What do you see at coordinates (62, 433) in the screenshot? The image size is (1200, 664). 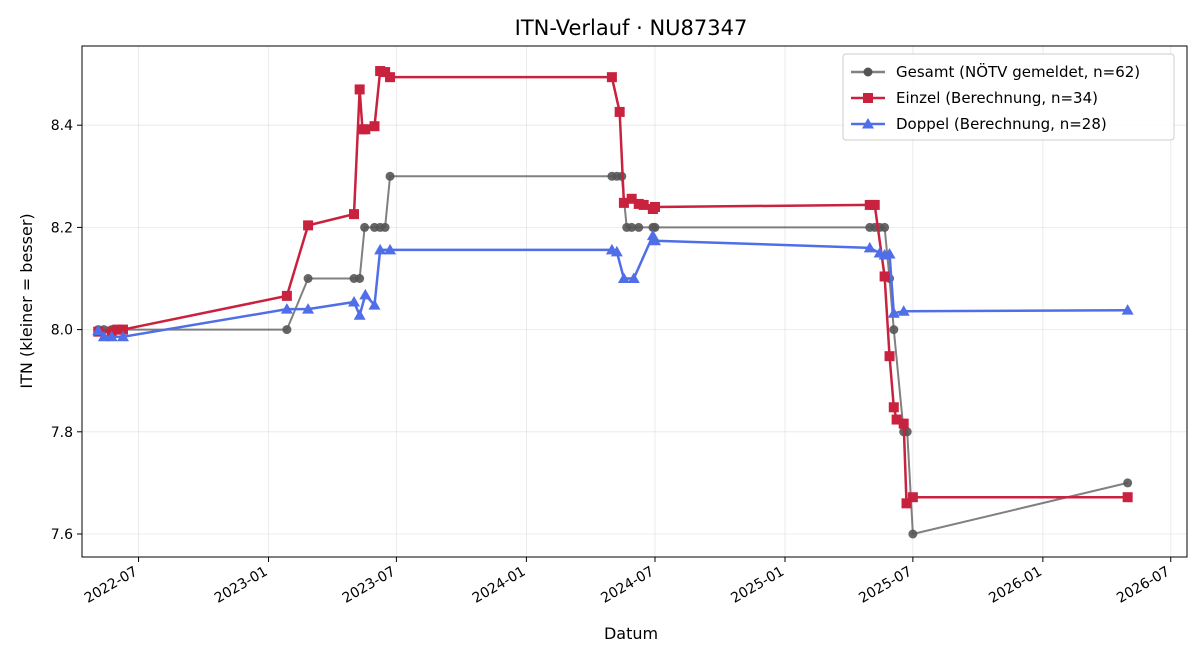 I see `y-tick-label: 7.8` at bounding box center [62, 433].